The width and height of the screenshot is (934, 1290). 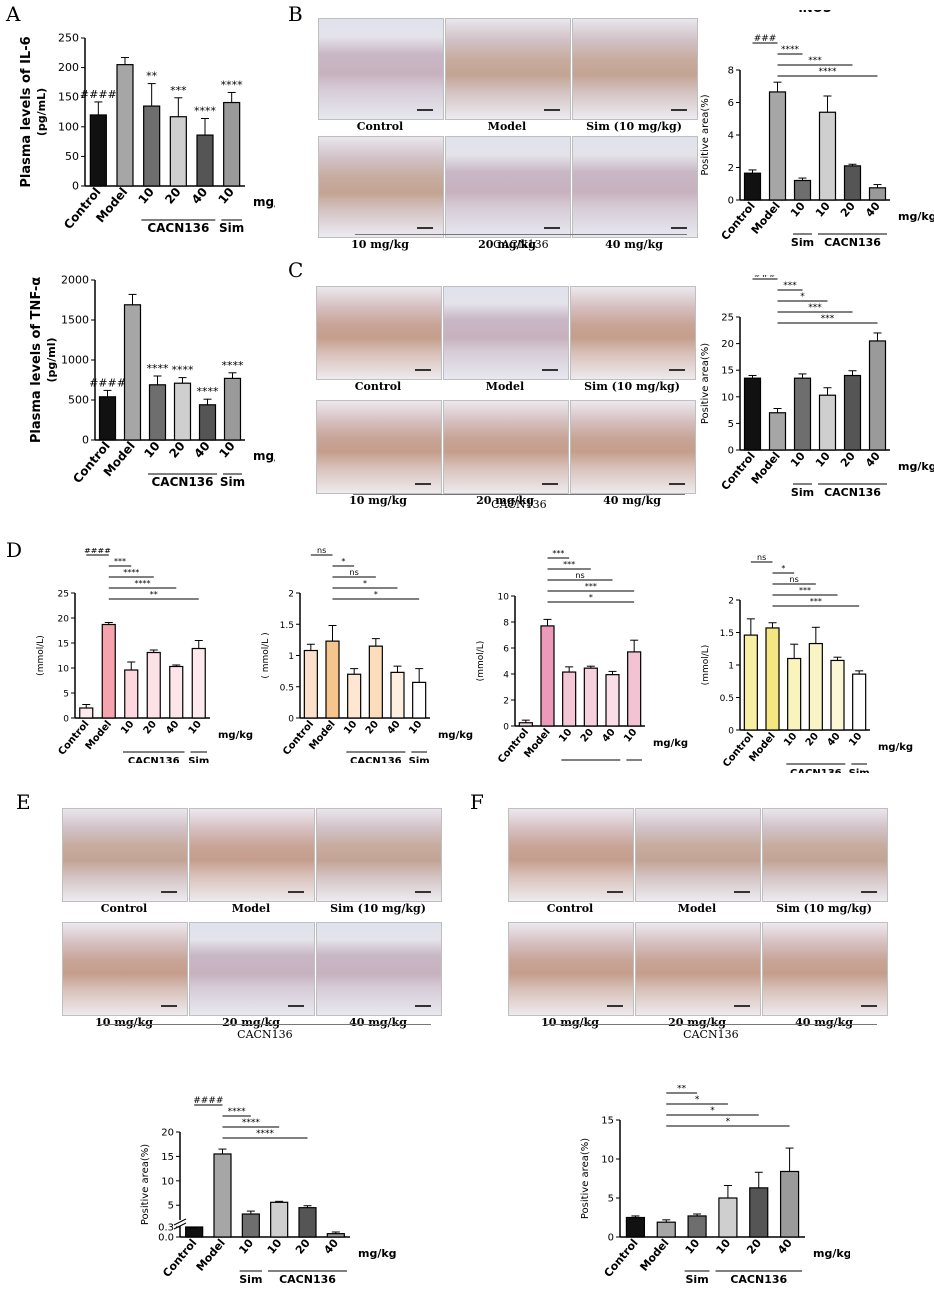 I want to click on y-tick-label: 0.0, so click(x=166, y=1238).